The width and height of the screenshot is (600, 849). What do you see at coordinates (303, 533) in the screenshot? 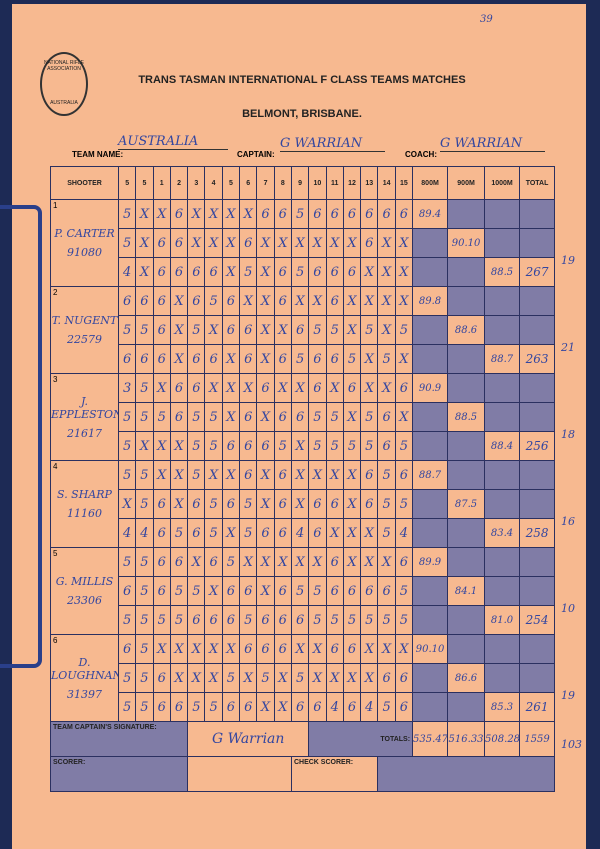
I see `score-row: 4 4 6 5 6 5 X 5 6 6 4 6 X X X 5 4 83.4 258` at bounding box center [303, 533].